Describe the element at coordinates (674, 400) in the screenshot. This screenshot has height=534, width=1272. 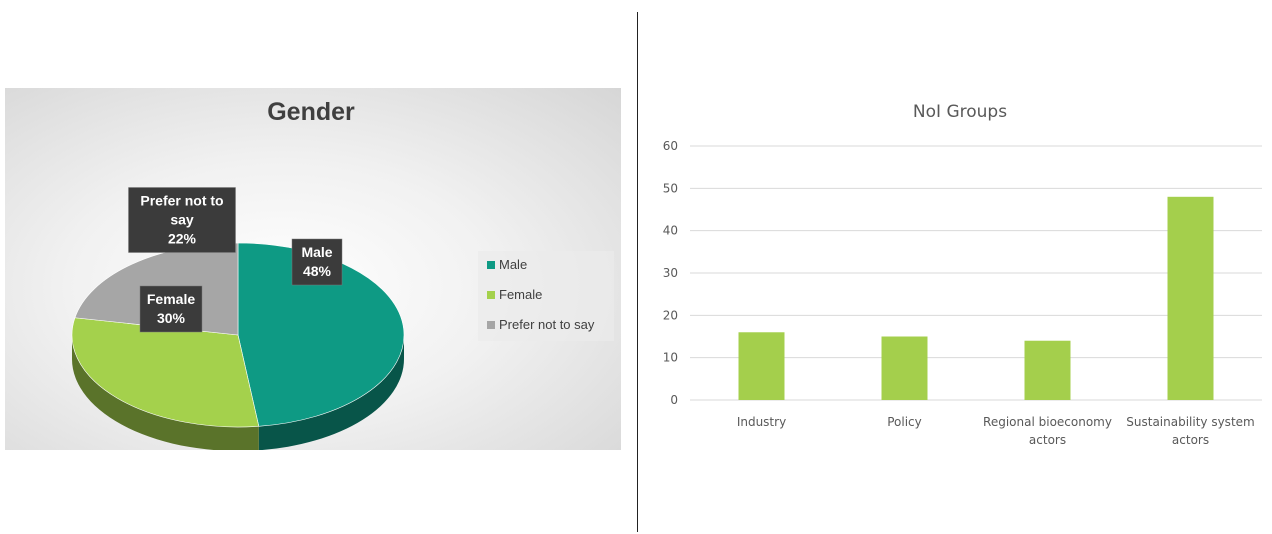
I see `y-tick-label: 0` at that location.